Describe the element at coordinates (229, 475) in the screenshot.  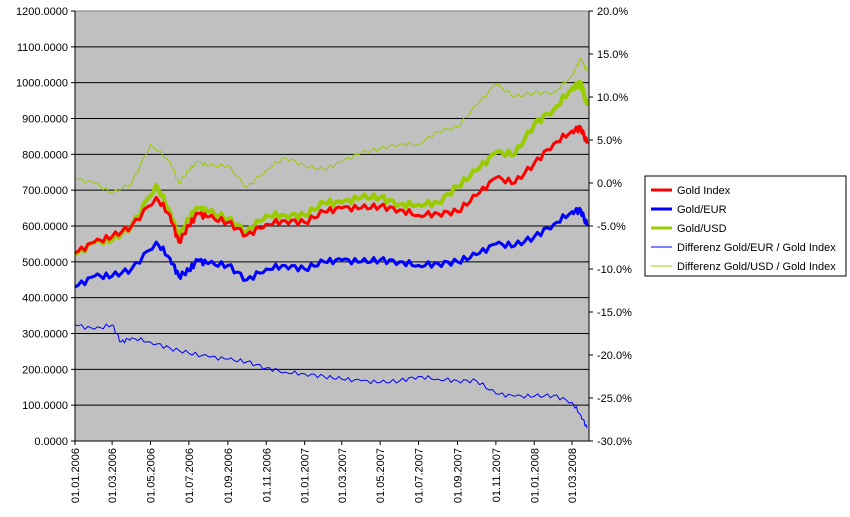
I see `x-tick-label: 01.09.2006` at that location.